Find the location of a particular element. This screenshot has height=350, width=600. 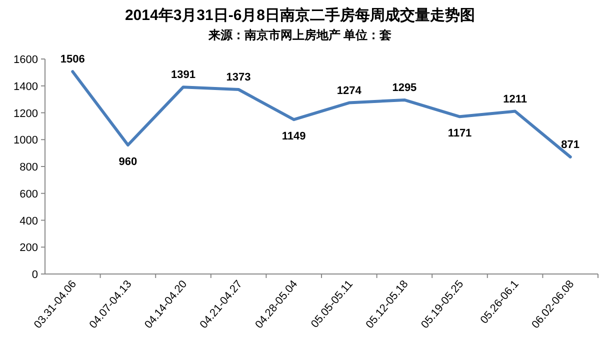

y-tick-label: 400 is located at coordinates (29, 221).